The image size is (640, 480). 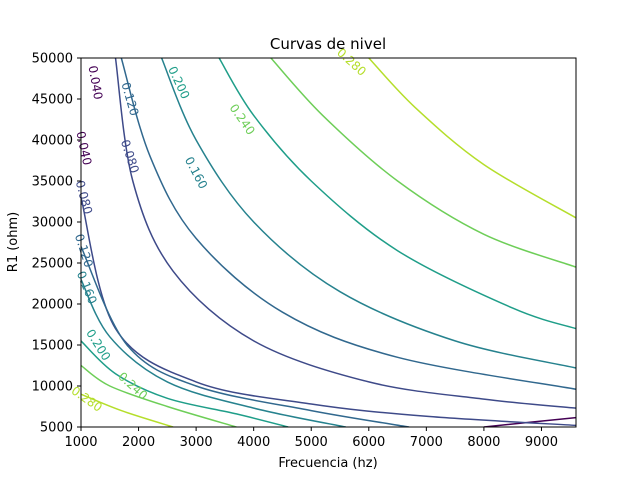 What do you see at coordinates (52, 100) in the screenshot?
I see `y-tick-label: 45000` at bounding box center [52, 100].